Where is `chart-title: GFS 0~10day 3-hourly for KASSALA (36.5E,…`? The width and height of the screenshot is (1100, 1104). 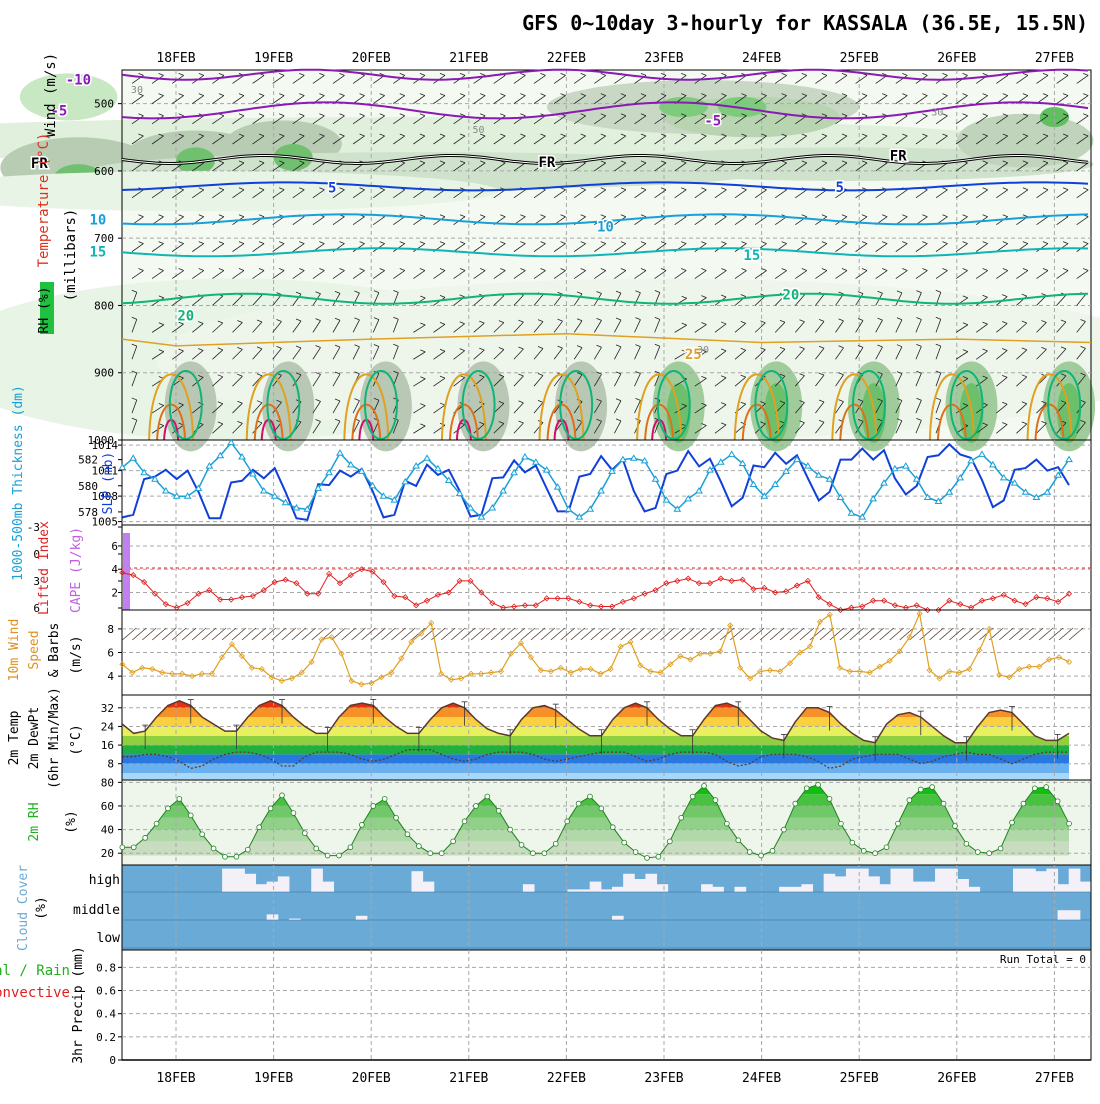 chart-title: GFS 0~10day 3-hourly for KASSALA (36.5E,… is located at coordinates (805, 23).